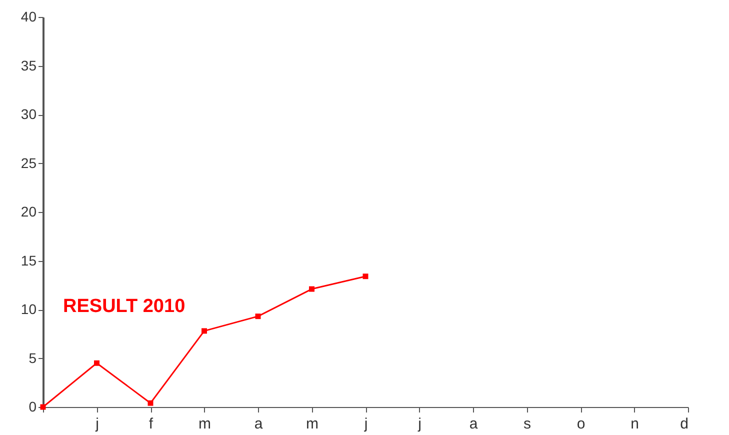 This screenshot has height=435, width=729. What do you see at coordinates (28, 16) in the screenshot?
I see `y-tick-label: 40` at bounding box center [28, 16].